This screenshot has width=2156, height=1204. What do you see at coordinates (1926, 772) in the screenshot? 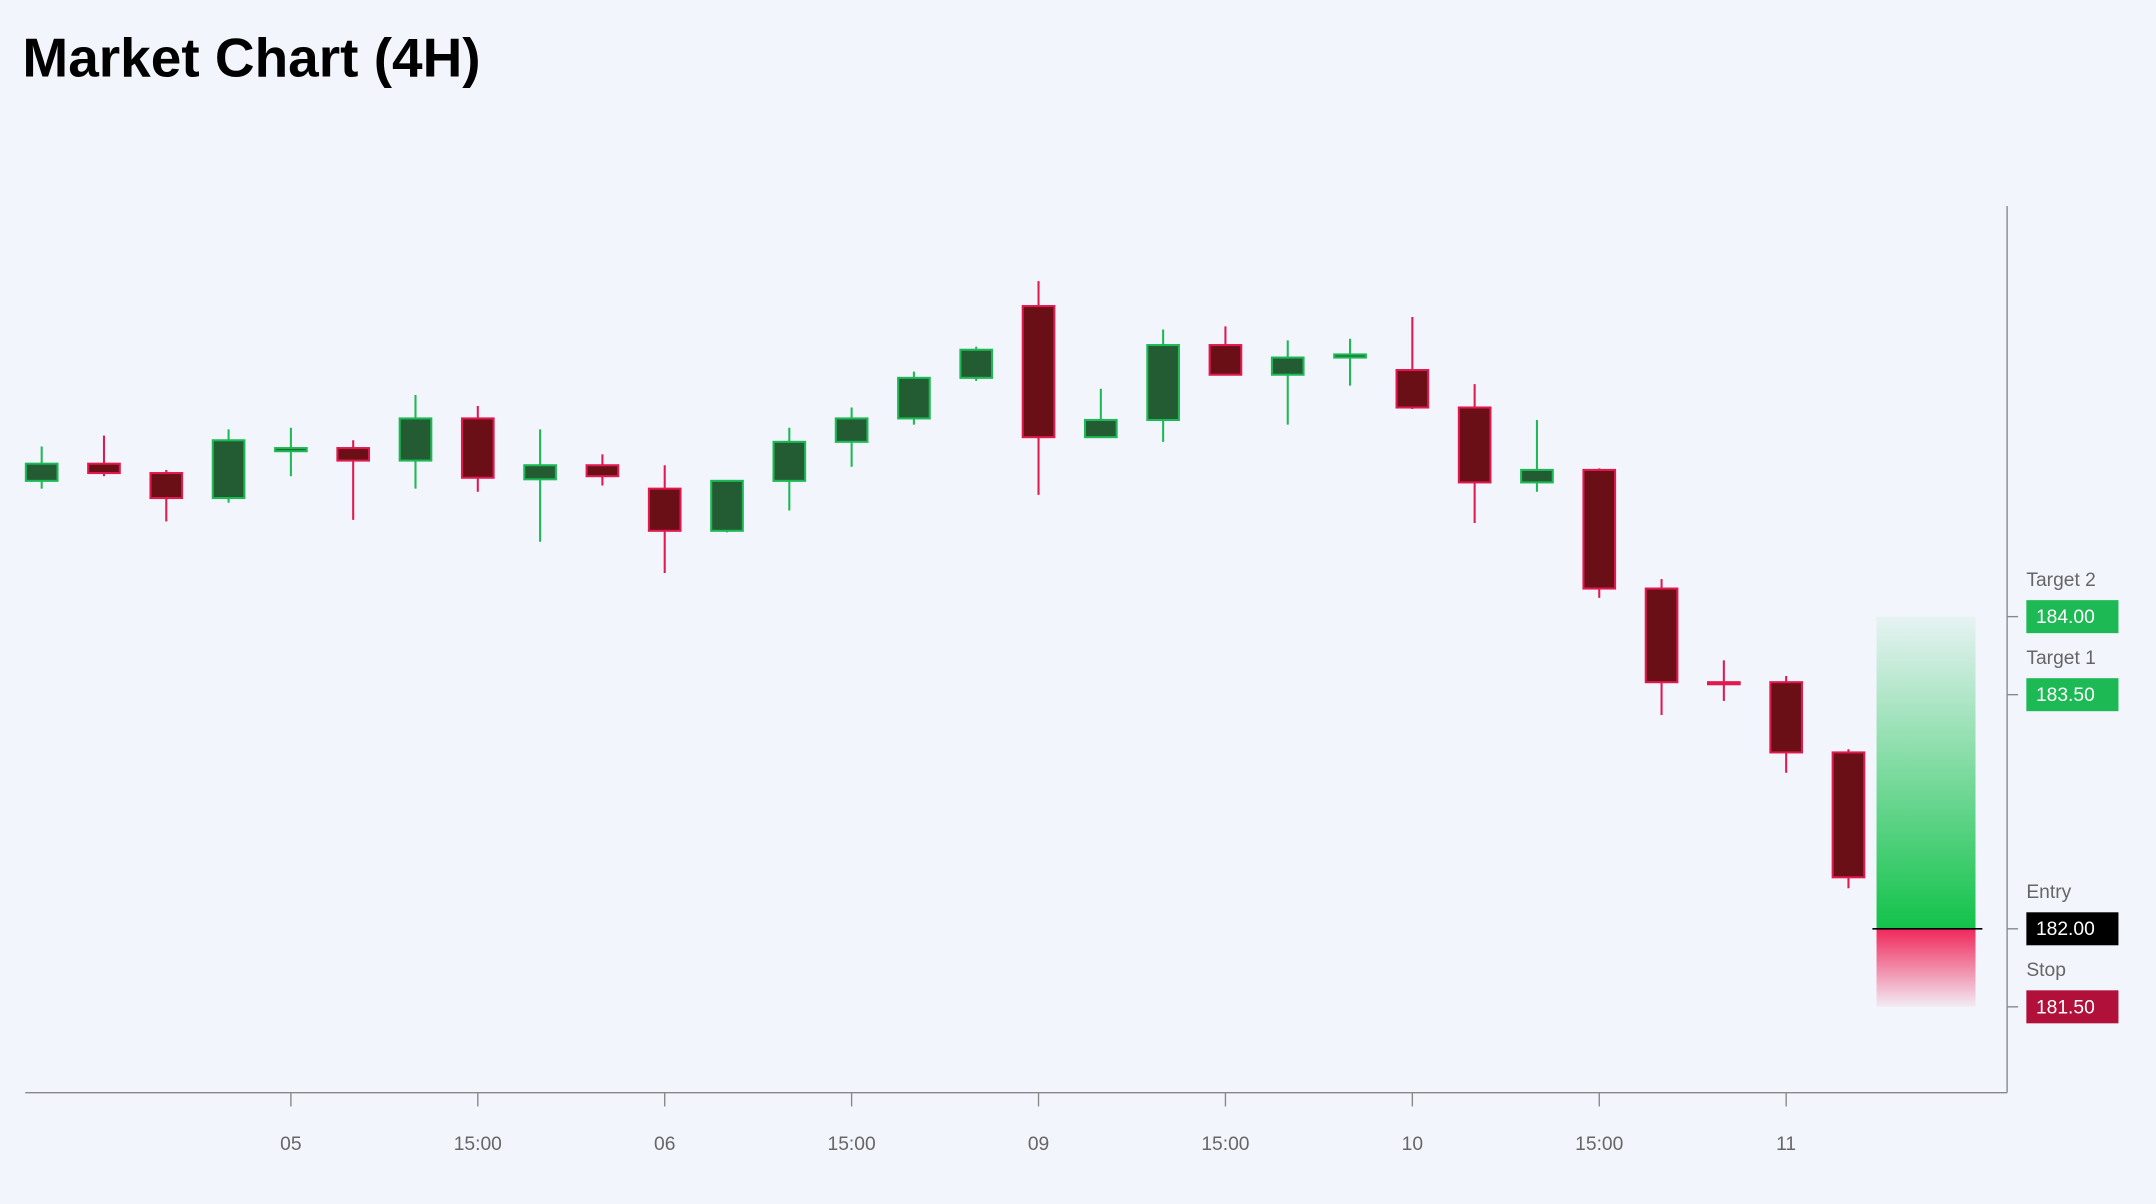
I see `profit-zone` at bounding box center [1926, 772].